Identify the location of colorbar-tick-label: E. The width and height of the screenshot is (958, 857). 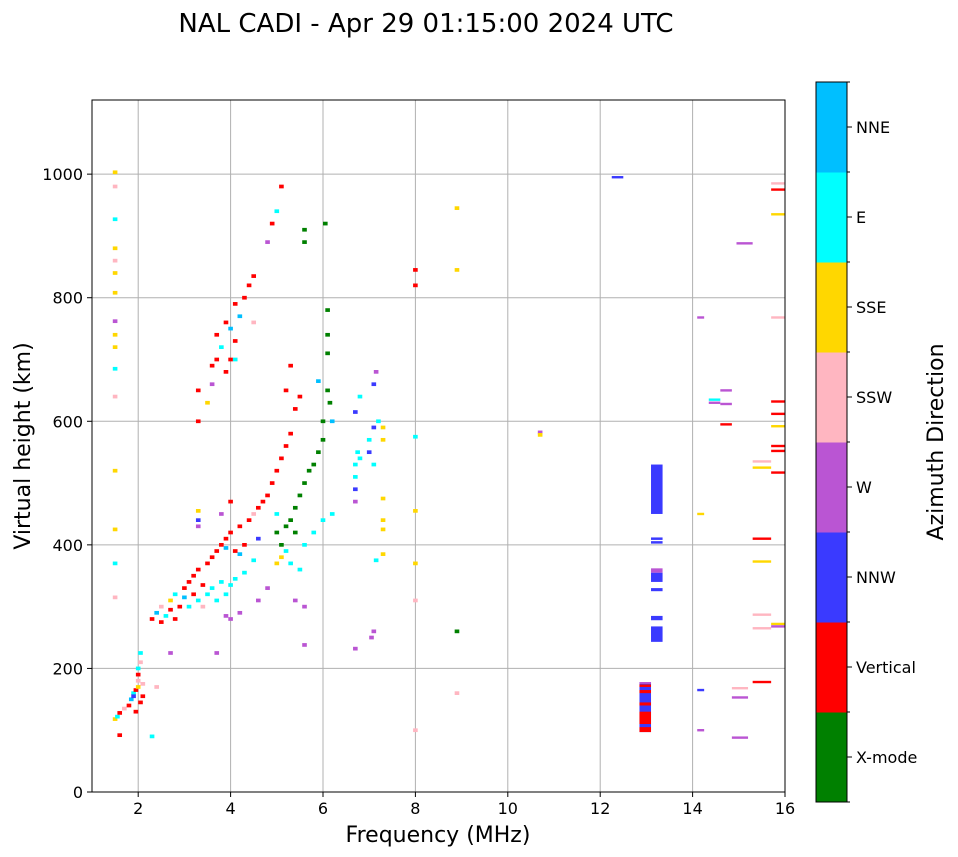
(861, 217).